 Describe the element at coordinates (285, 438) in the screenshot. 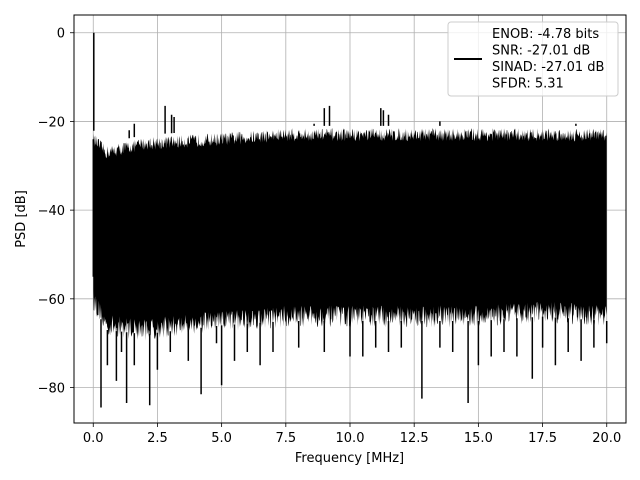

I see `x-tick-label: 7.5` at that location.